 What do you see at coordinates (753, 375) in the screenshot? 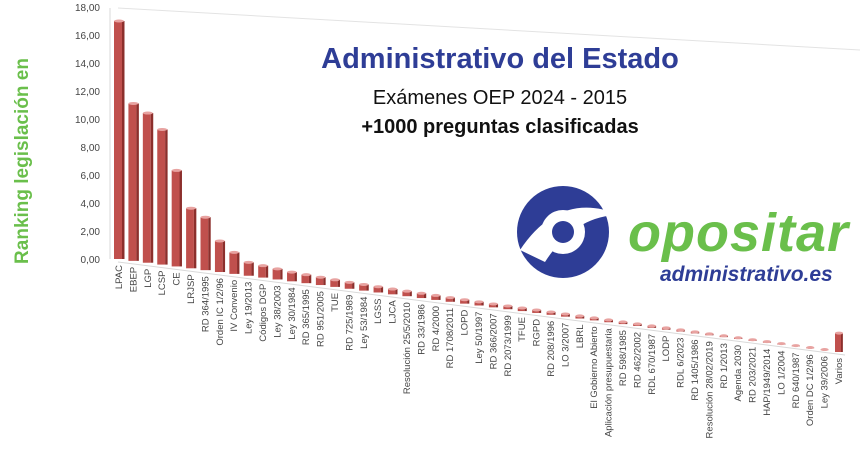
I see `x-tick-label: RD 203/2021` at bounding box center [753, 375].